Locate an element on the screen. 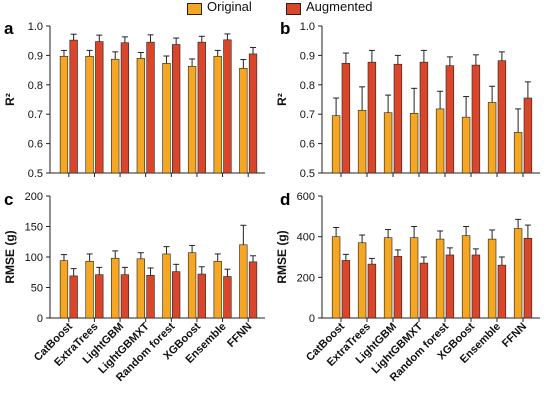  panel-letter-a: a is located at coordinates (9, 28).